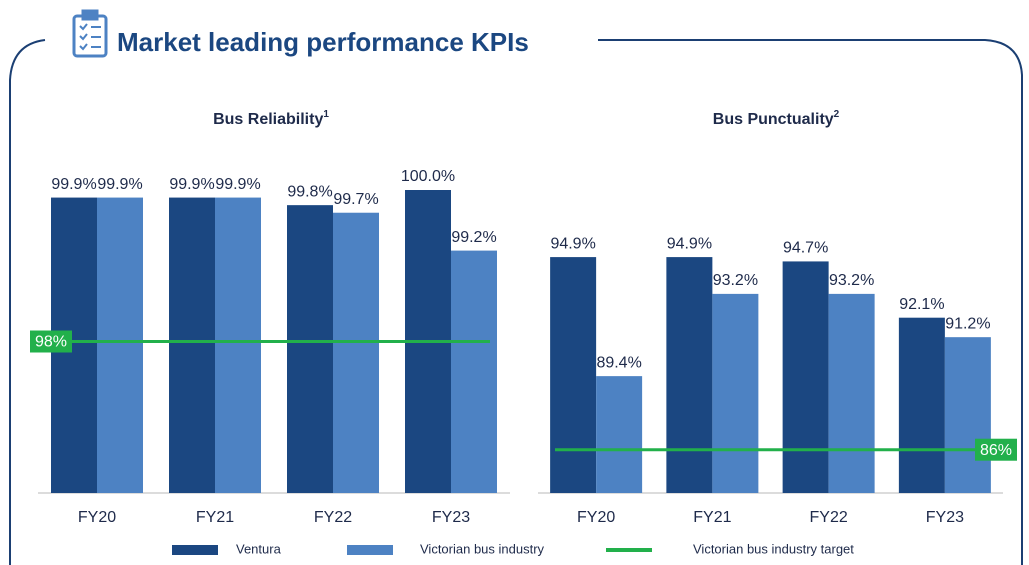 The height and width of the screenshot is (565, 1029). I want to click on target-label: 86%, so click(996, 450).